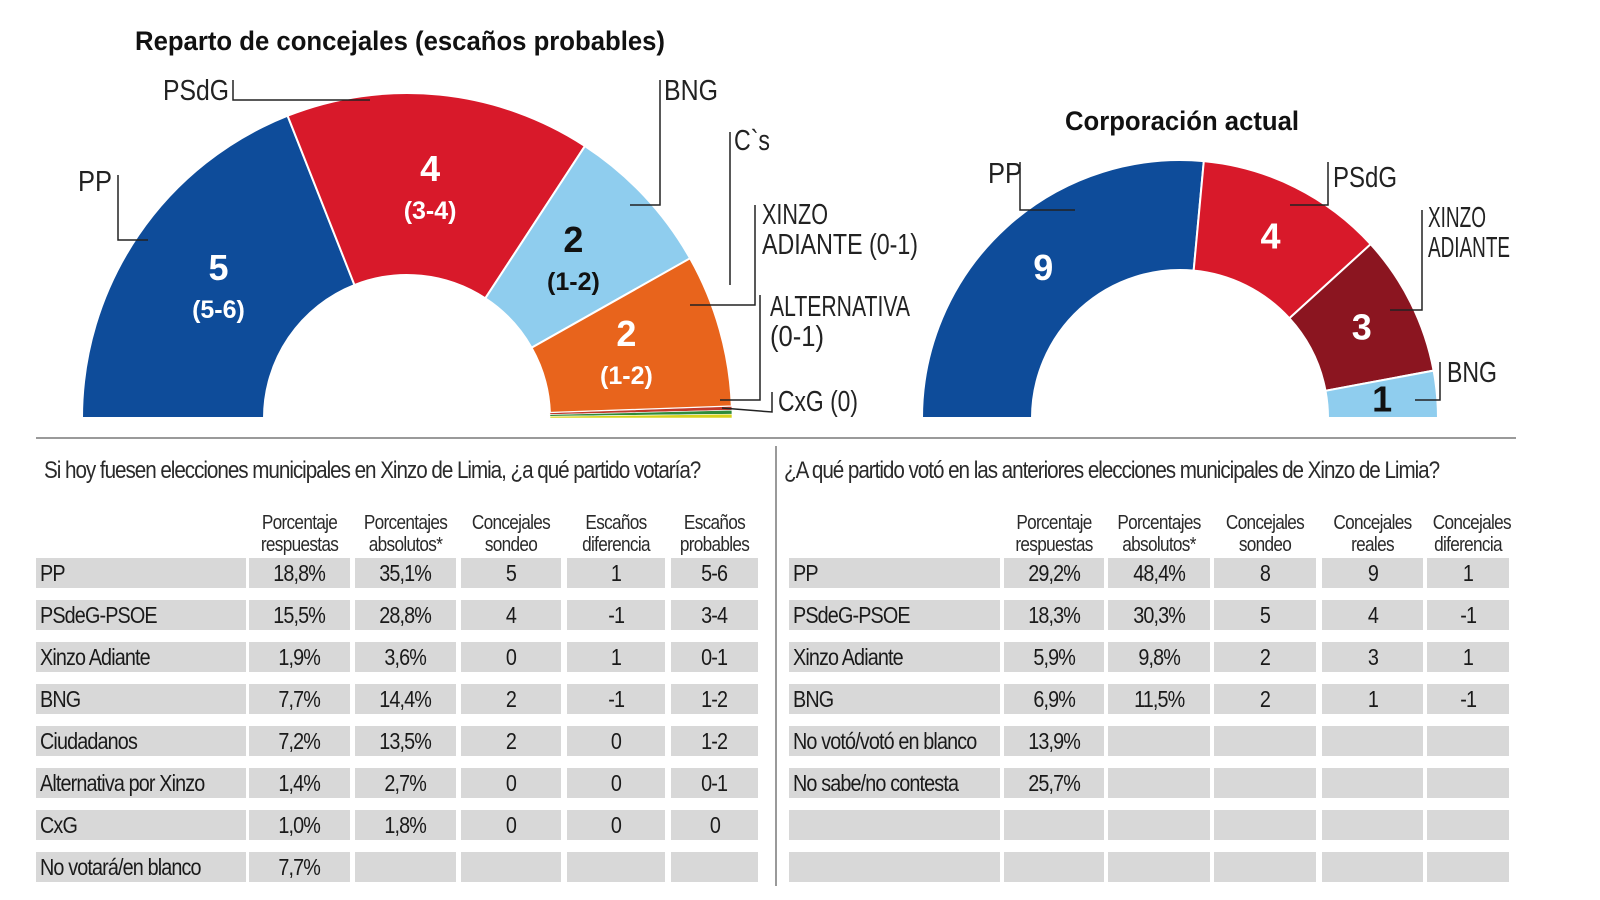  I want to click on previous_table-header-1-line-2: respuestas, so click(1054, 545).